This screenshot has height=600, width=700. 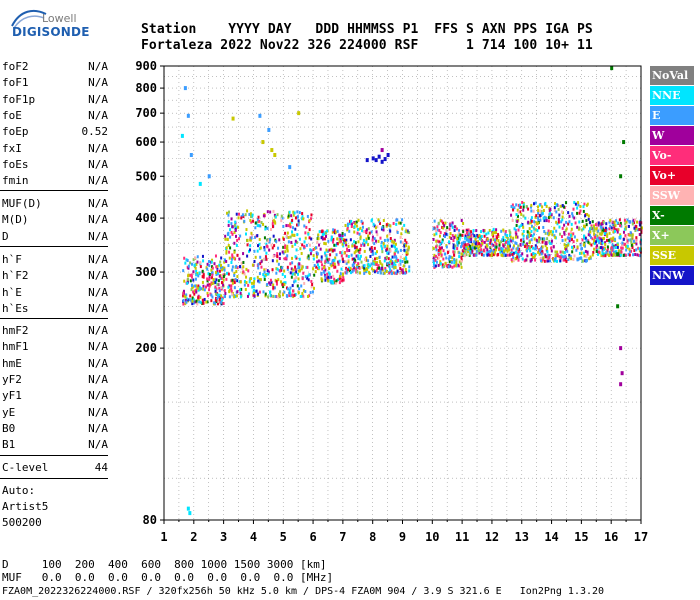 I want to click on param-hes: h`Es N/A, so click(x=55, y=309).